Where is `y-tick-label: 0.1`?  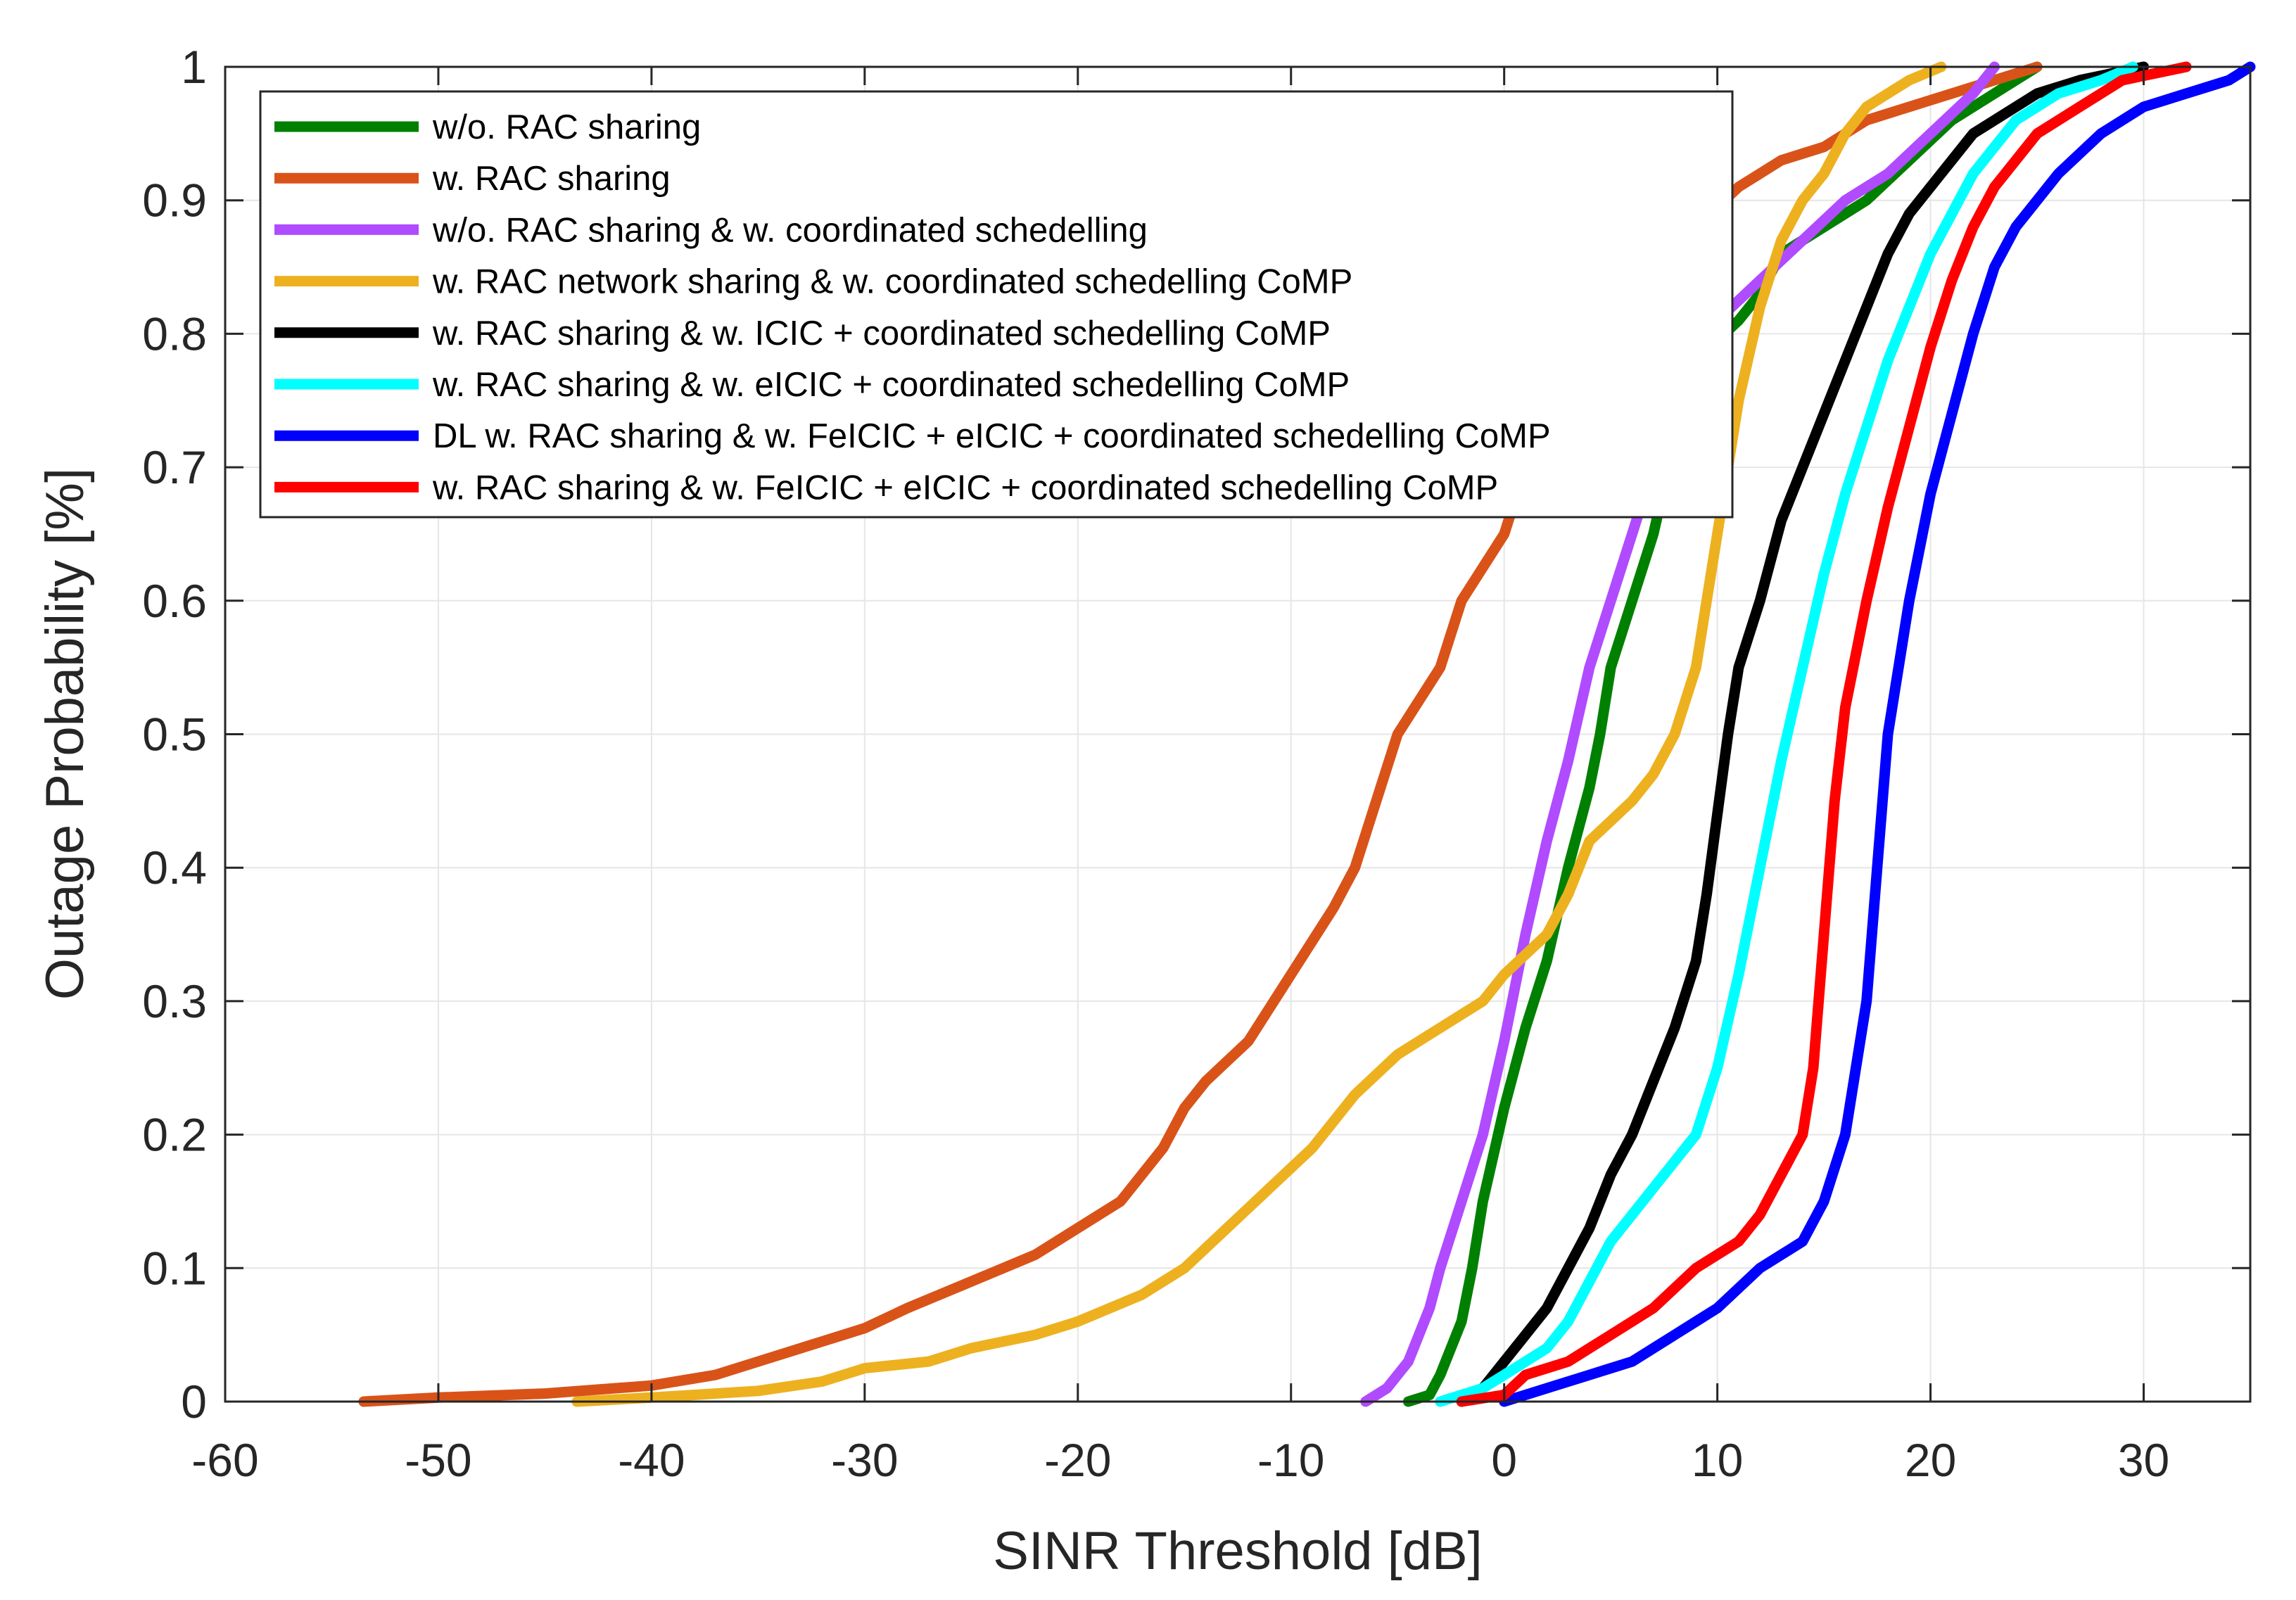 y-tick-label: 0.1 is located at coordinates (174, 1268).